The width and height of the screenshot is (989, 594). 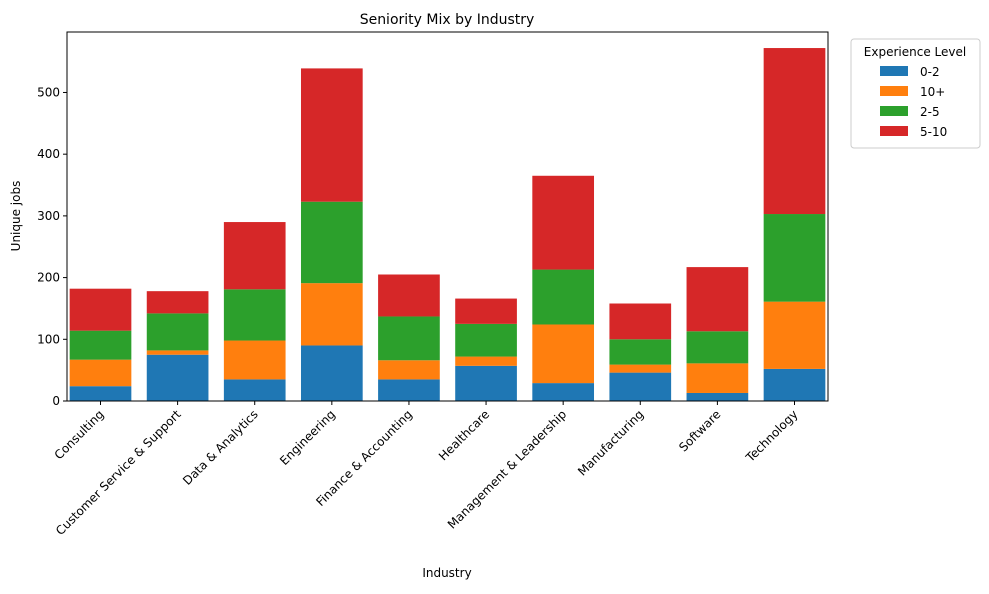 What do you see at coordinates (930, 72) in the screenshot?
I see `legend-label: 0-2` at bounding box center [930, 72].